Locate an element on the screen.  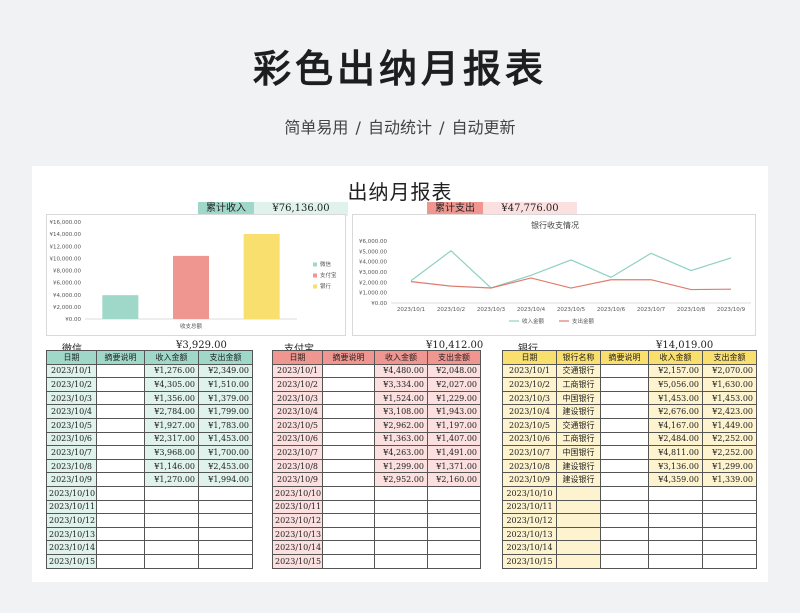
table-cell: ¥3,334.00 is located at coordinates (401, 384).